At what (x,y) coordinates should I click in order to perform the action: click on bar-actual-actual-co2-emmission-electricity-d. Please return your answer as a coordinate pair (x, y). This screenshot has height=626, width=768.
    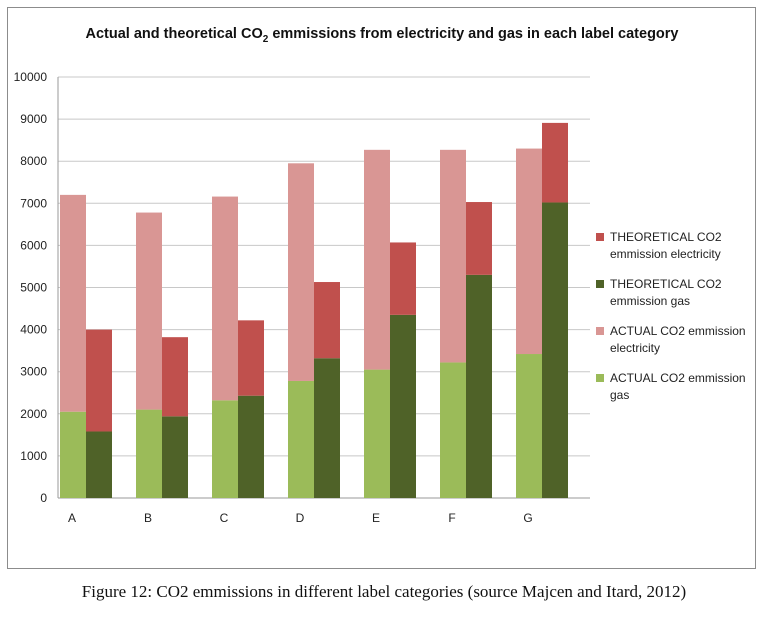
    Looking at the image, I should click on (301, 272).